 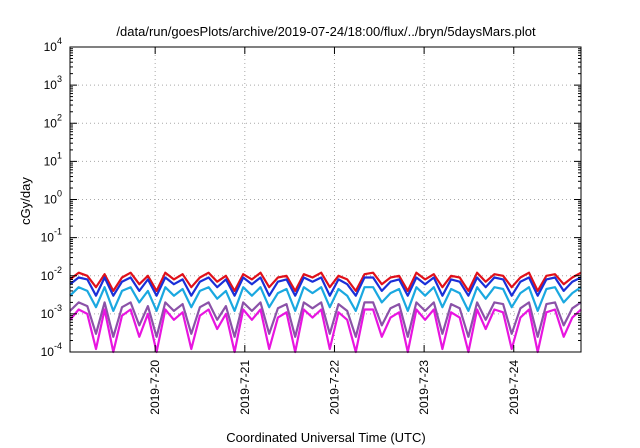 I want to click on y-tick-label: 10², so click(x=53, y=121).